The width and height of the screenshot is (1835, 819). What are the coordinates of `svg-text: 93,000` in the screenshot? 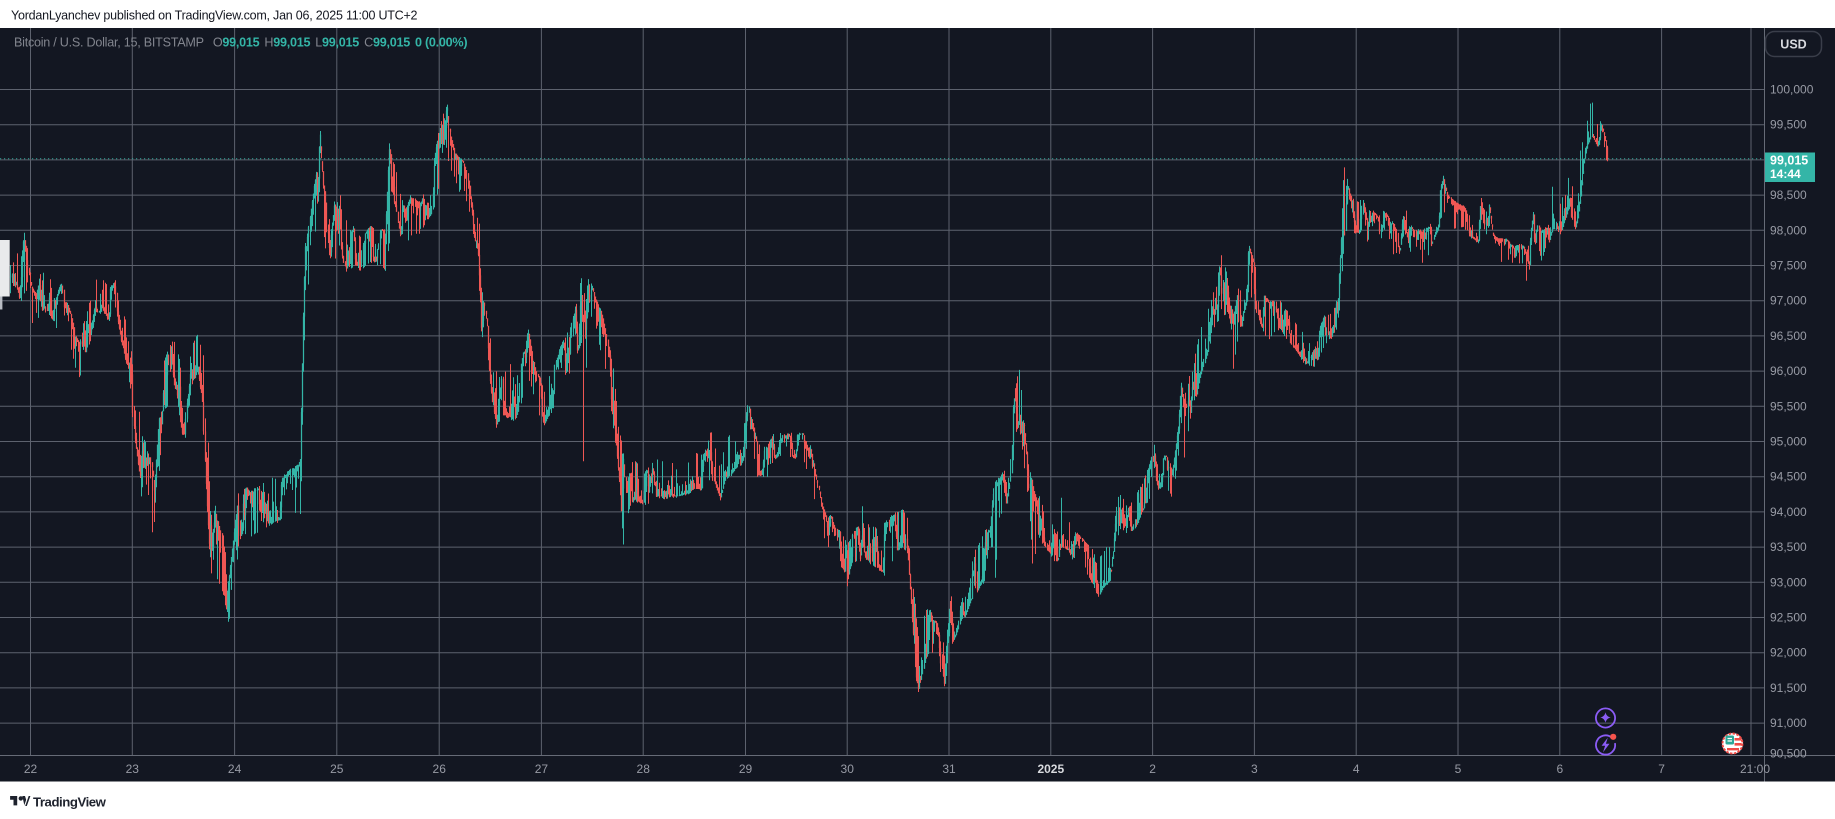 It's located at (1788, 582).